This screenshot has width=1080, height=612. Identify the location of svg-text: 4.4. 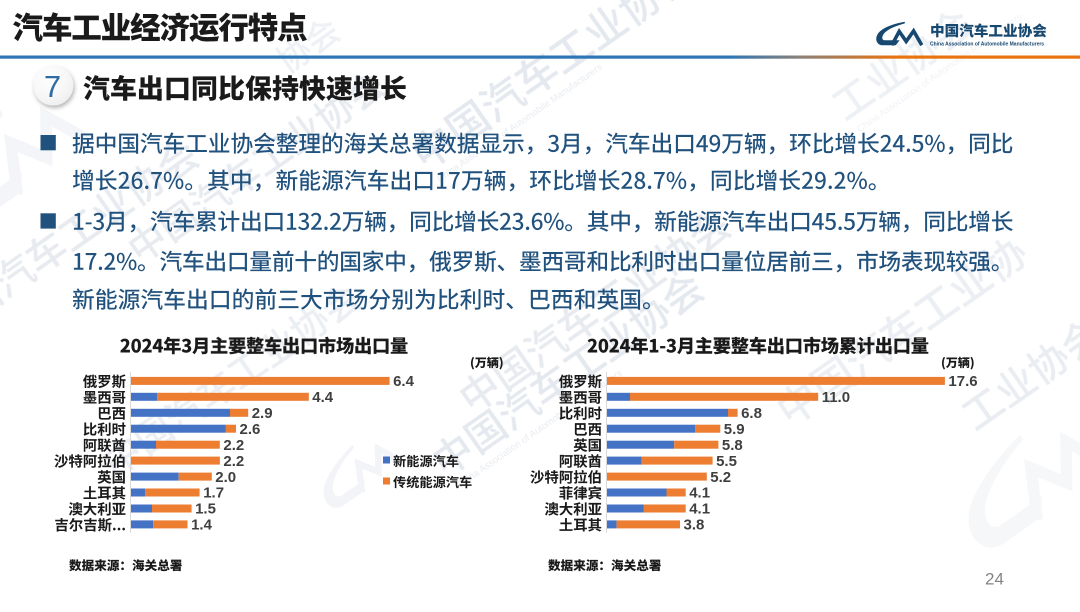
(323, 397).